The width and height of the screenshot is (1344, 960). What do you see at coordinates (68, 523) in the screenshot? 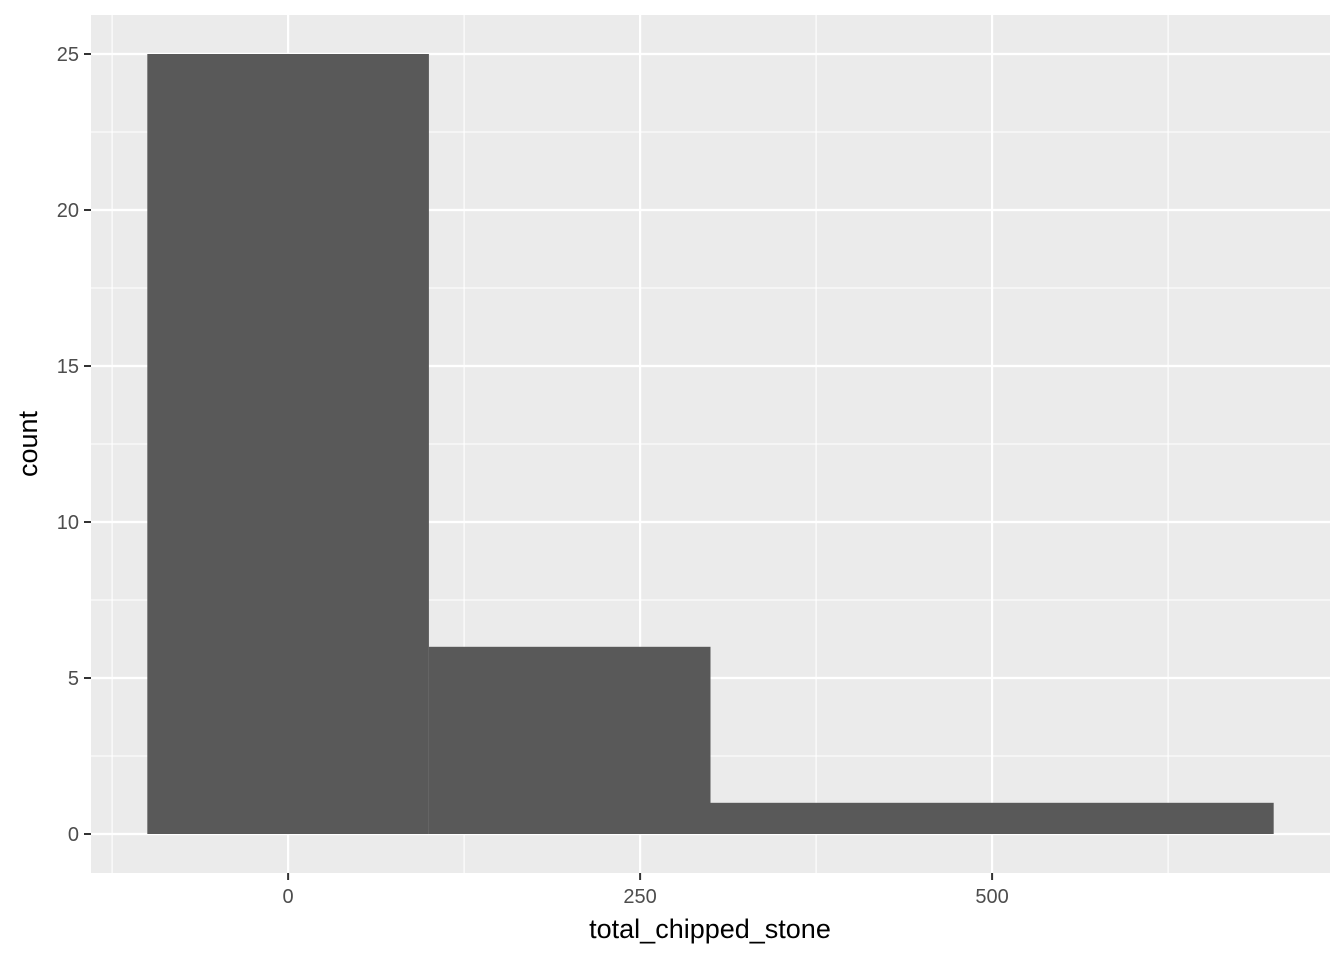
I see `y-tick-label: 10` at bounding box center [68, 523].